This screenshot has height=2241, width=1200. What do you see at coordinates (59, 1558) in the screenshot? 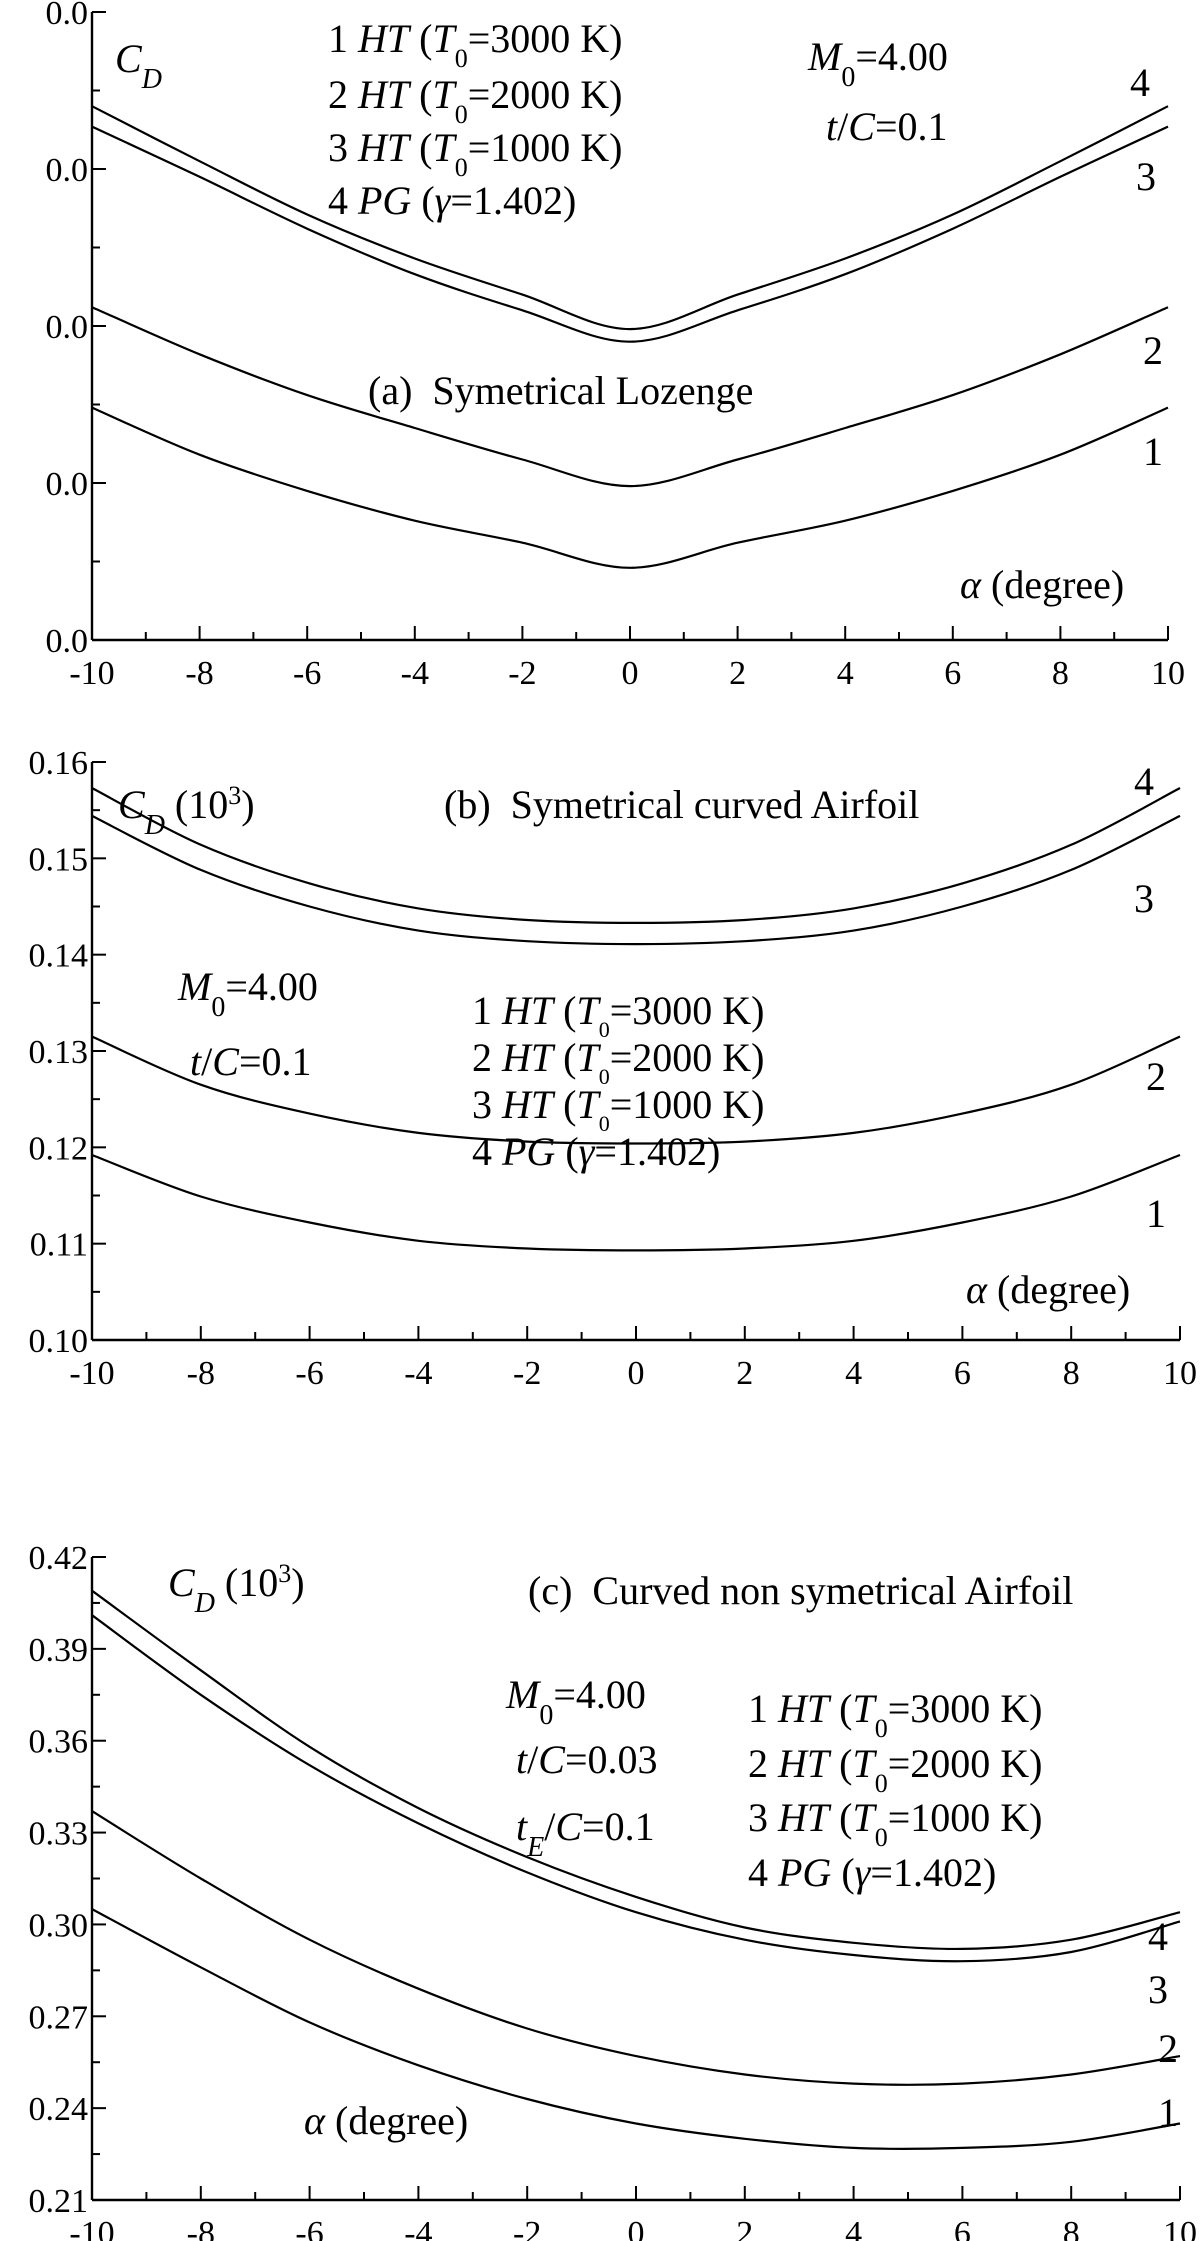
I see `panel-c-y-tick-label: 0.42` at bounding box center [59, 1558].